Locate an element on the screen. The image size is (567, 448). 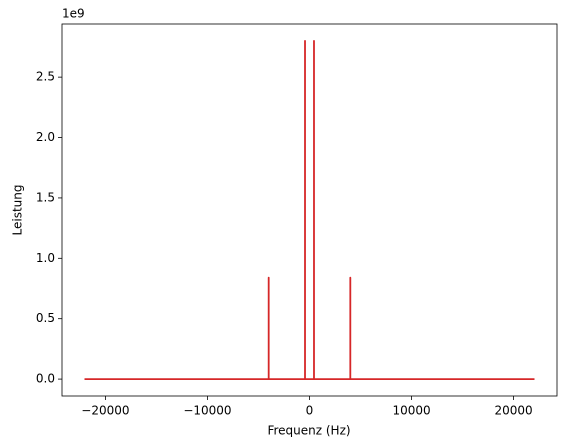
y-tick-label: 2.5 is located at coordinates (45, 77).